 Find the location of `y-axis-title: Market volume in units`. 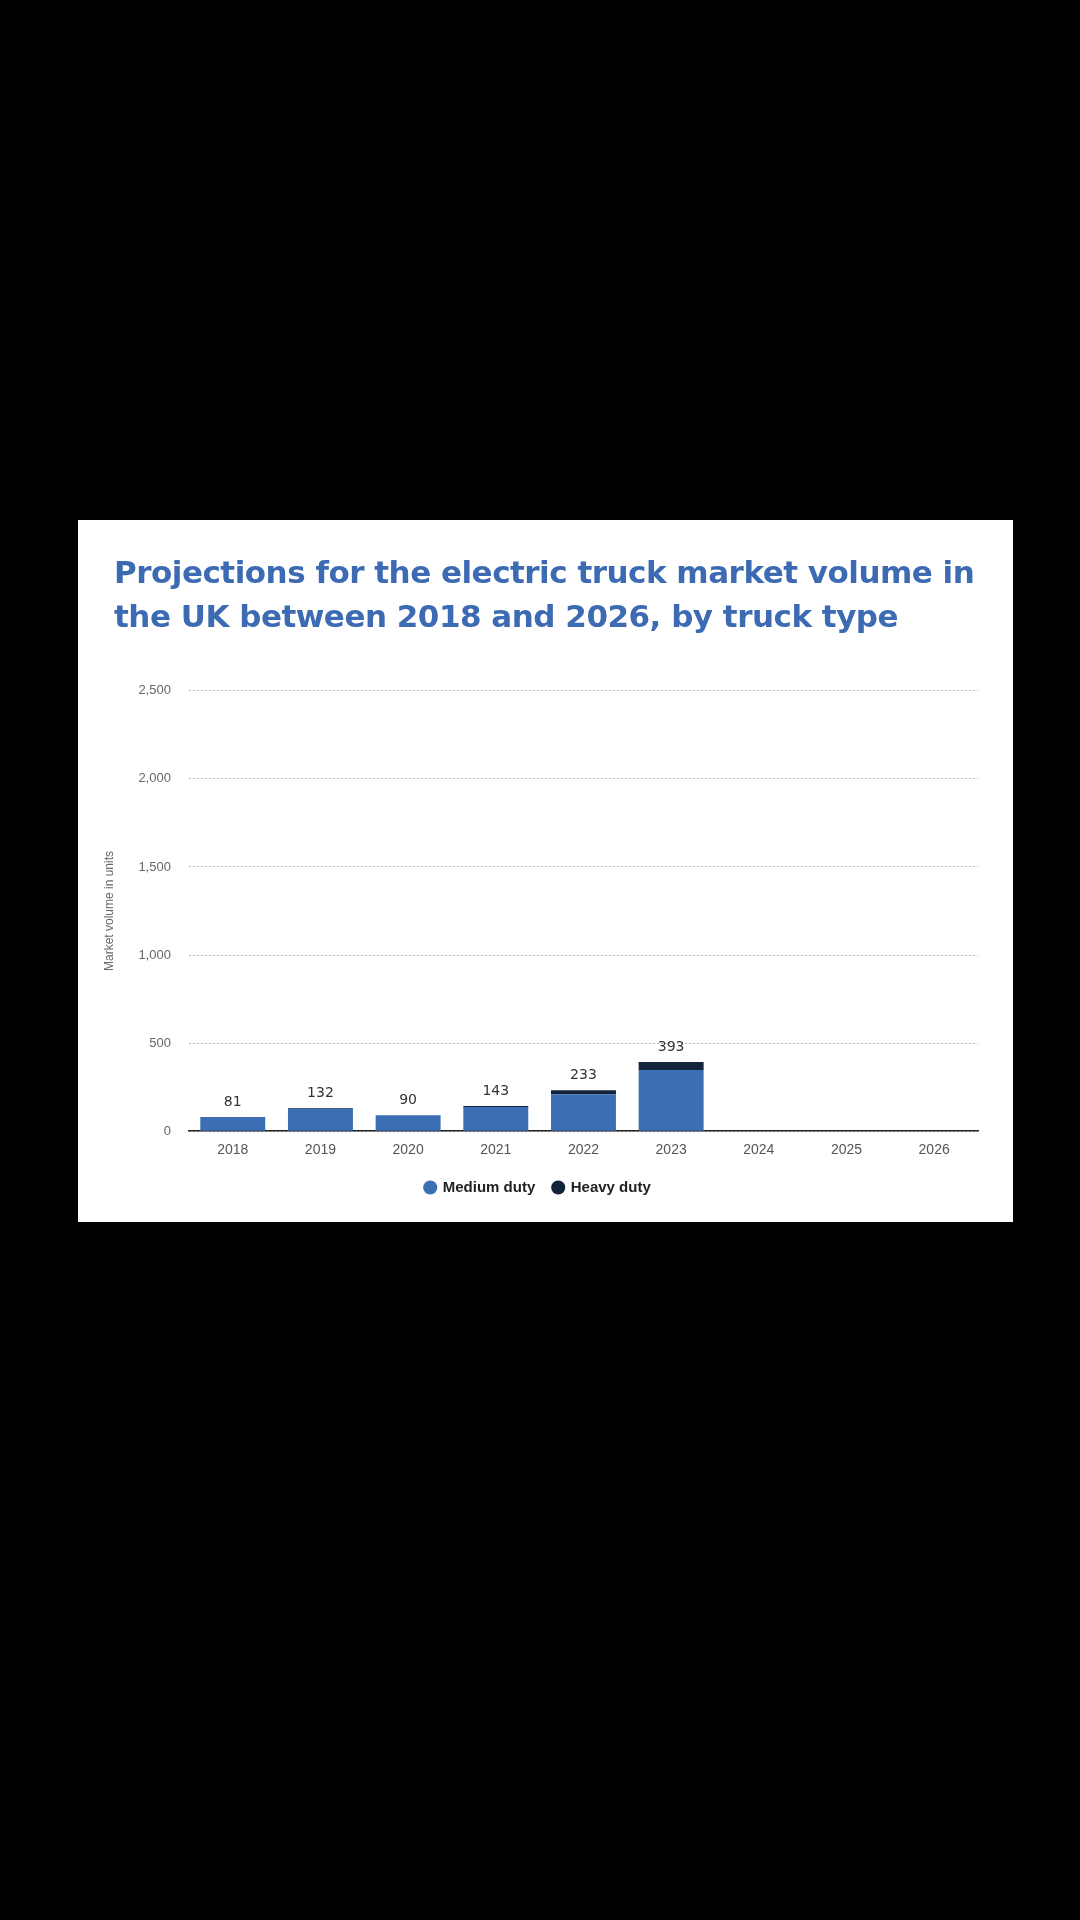

y-axis-title: Market volume in units is located at coordinates (108, 911).